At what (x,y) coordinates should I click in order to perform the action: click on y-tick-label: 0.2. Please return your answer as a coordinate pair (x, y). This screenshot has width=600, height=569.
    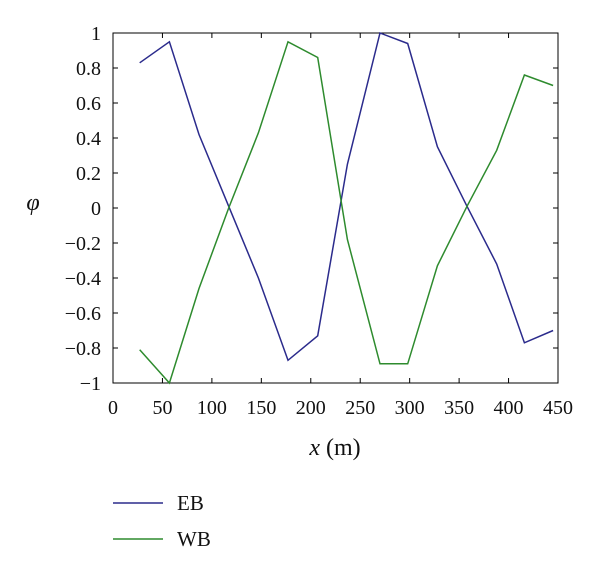
    Looking at the image, I should click on (88, 174).